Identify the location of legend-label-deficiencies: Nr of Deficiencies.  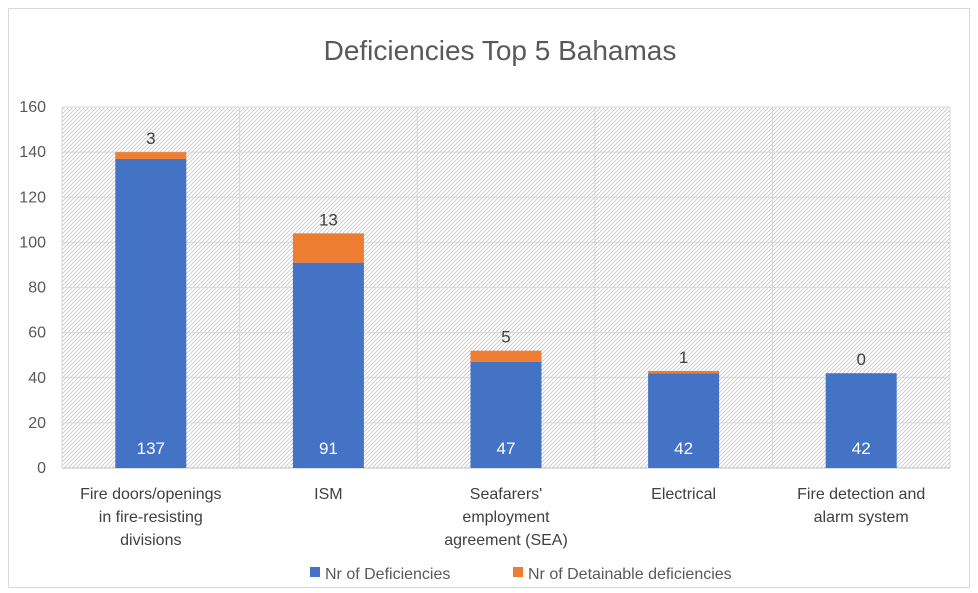
(387, 574).